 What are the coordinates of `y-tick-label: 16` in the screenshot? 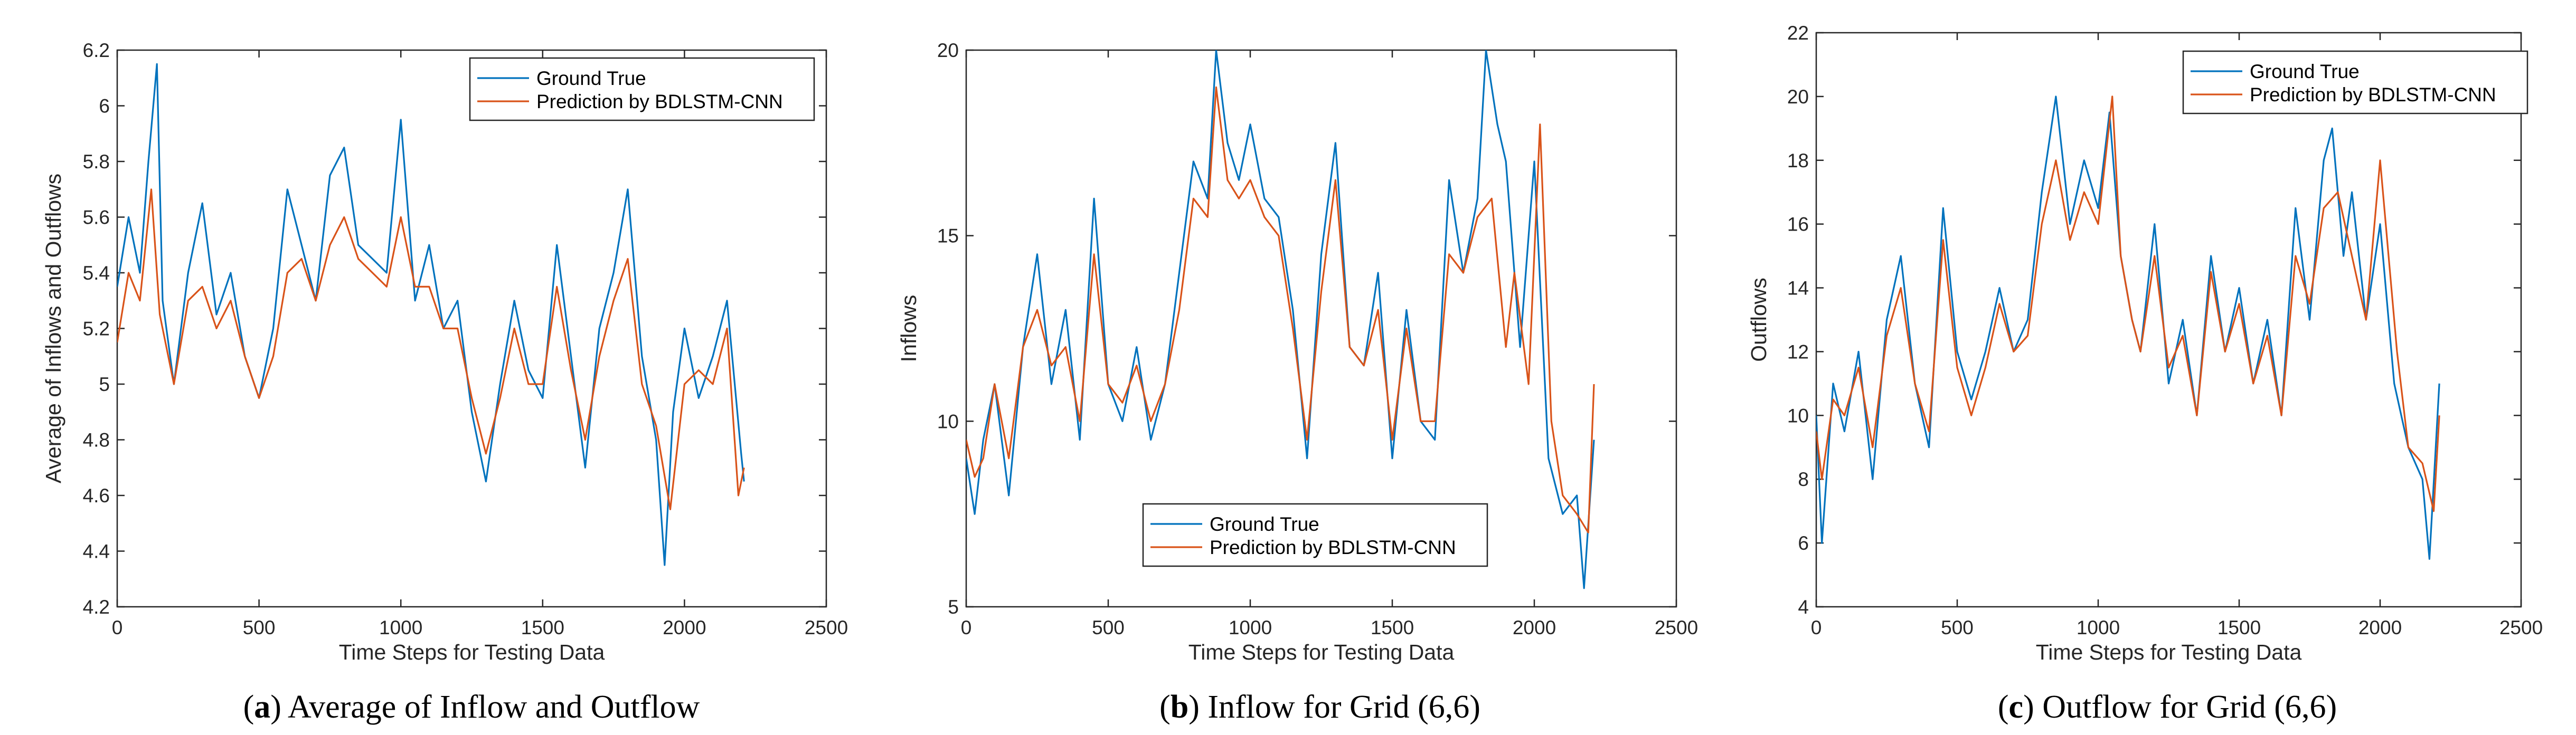 It's located at (1798, 224).